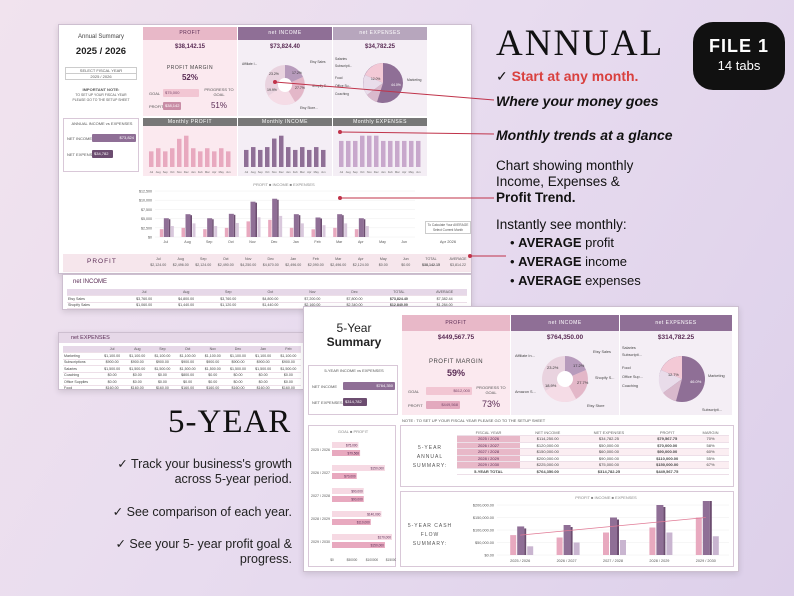 This screenshot has height=596, width=794. Describe the element at coordinates (575, 76) in the screenshot. I see `start-any-month-text: Start at any month.` at that location.